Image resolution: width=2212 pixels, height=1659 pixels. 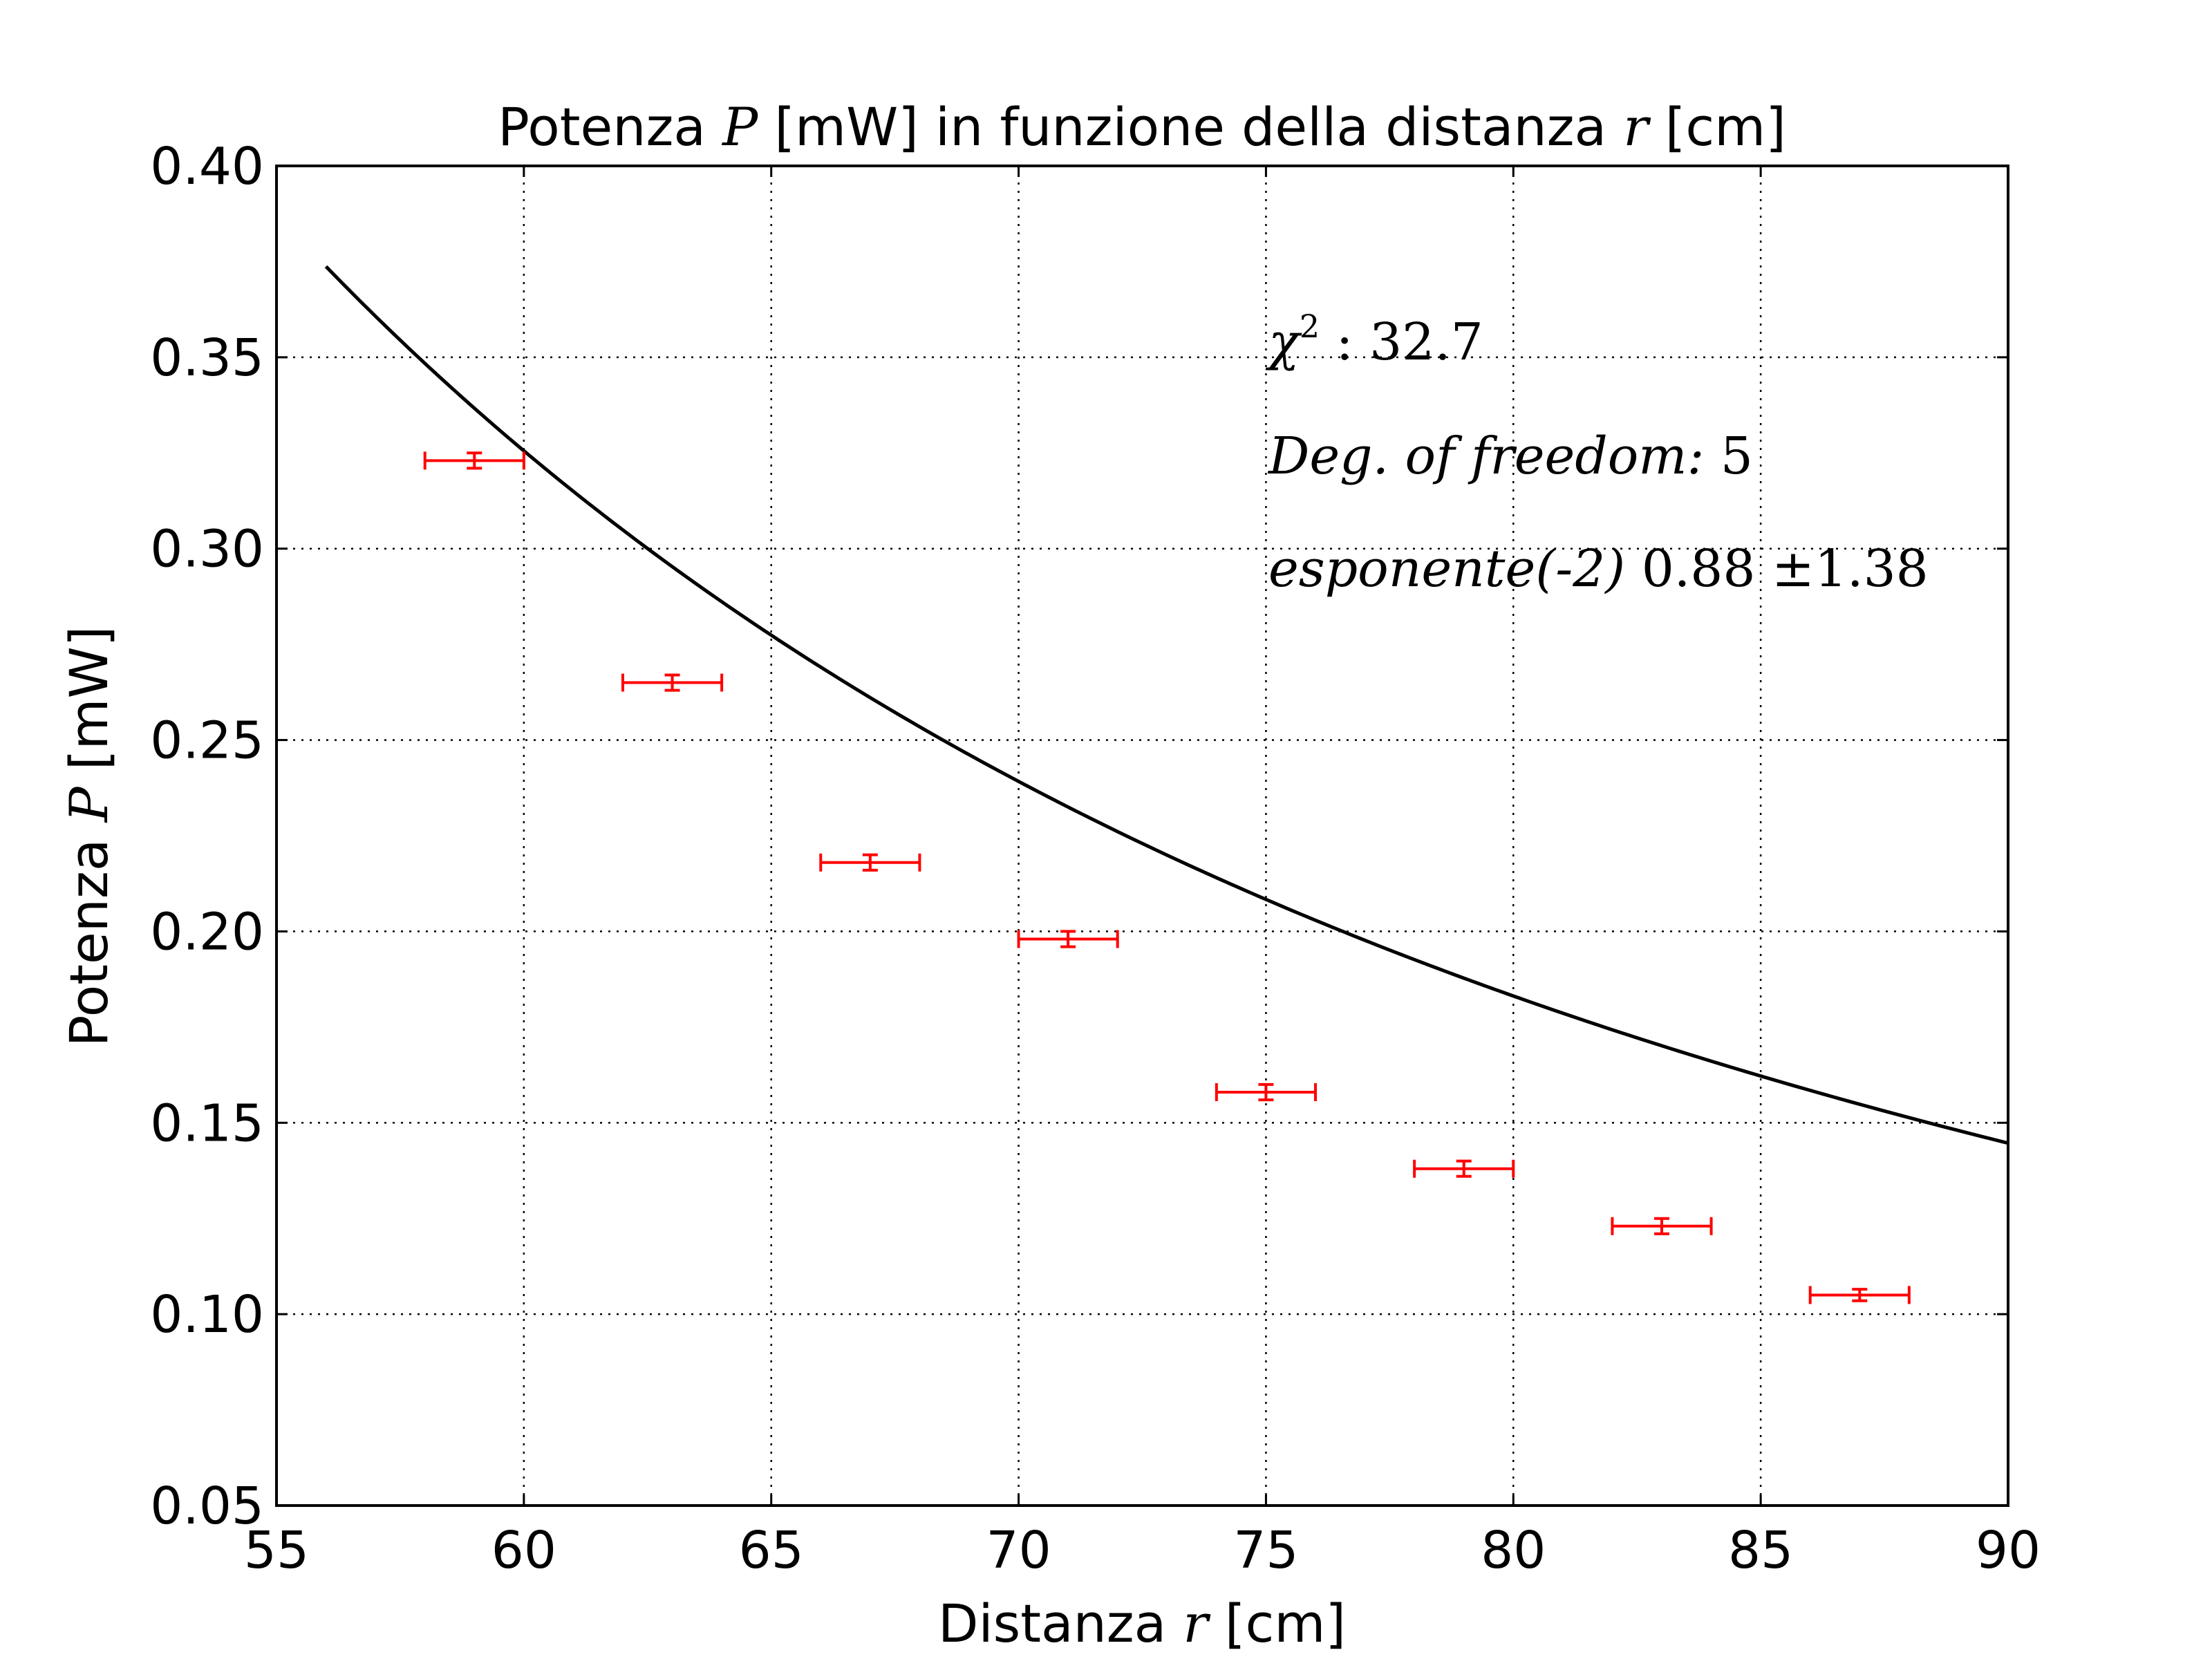 What do you see at coordinates (772, 1550) in the screenshot?
I see `x-tick-label: 65` at bounding box center [772, 1550].